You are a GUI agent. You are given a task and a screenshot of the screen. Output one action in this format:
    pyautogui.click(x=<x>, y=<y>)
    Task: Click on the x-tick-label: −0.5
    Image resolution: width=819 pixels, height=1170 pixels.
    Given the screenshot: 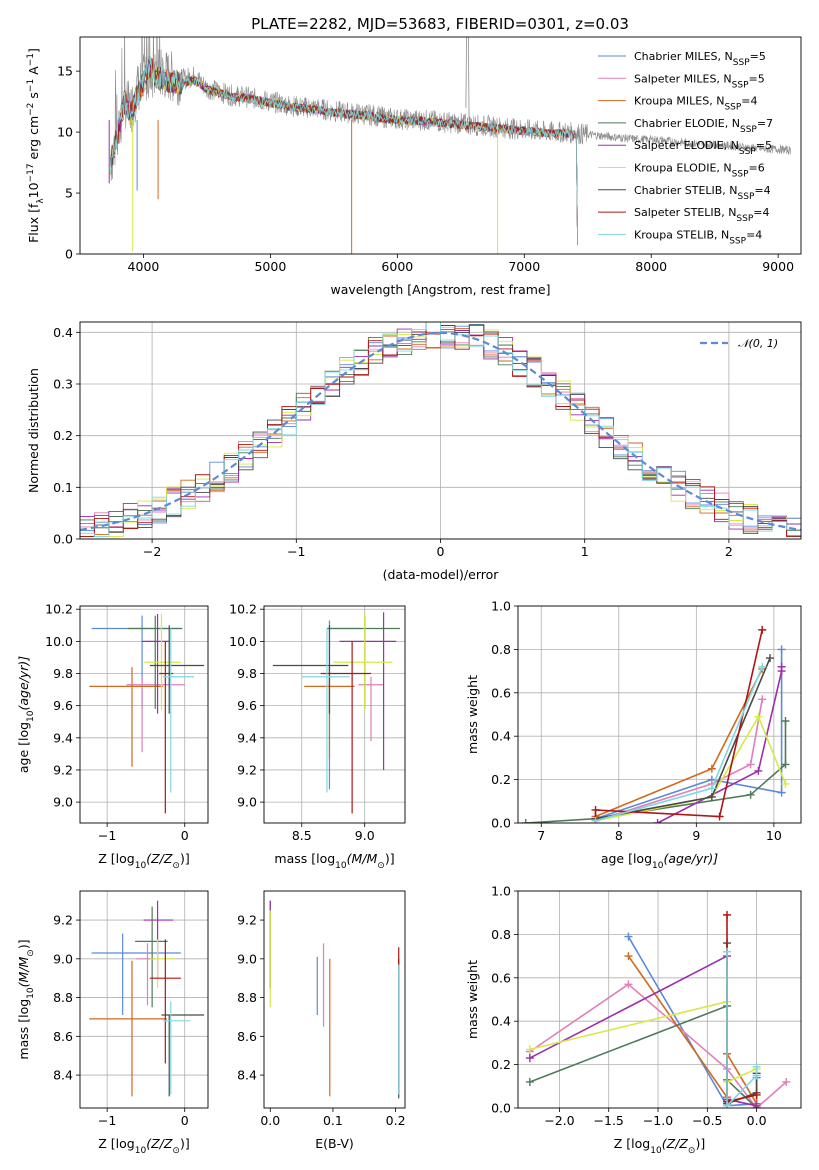 What is the action you would take?
    pyautogui.click(x=707, y=1120)
    